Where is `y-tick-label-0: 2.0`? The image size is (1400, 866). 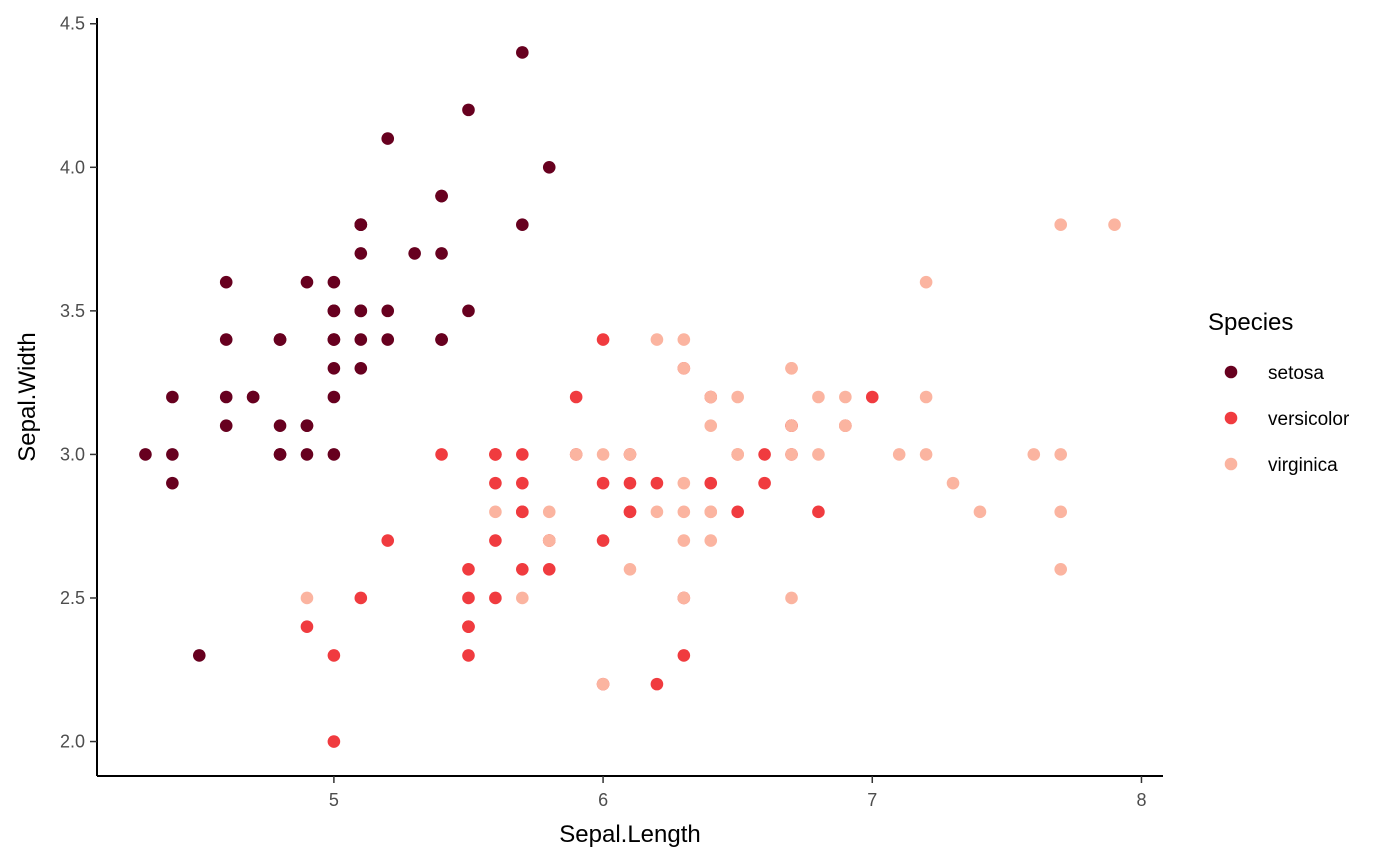 y-tick-label-0: 2.0 is located at coordinates (72, 742).